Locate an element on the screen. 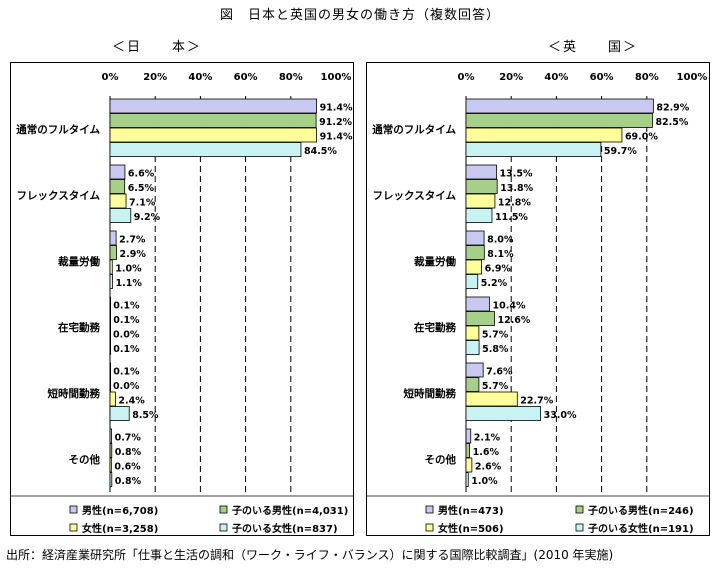 The width and height of the screenshot is (720, 570). data-label: 69.0% is located at coordinates (641, 137).